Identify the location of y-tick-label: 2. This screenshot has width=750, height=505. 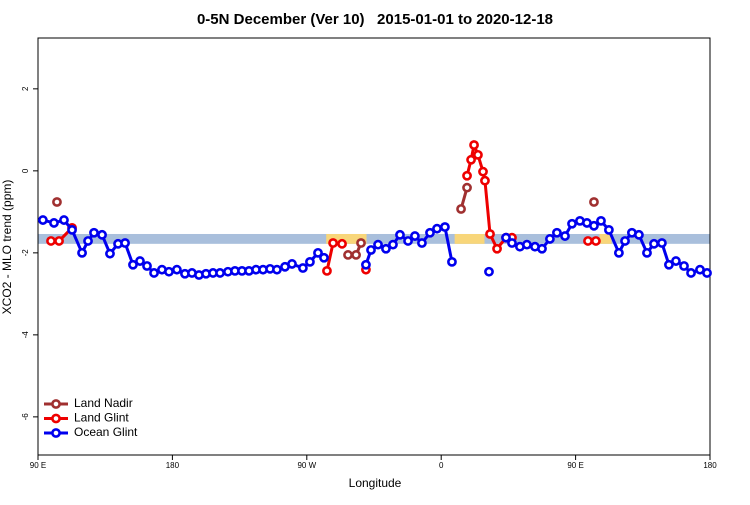
(25, 88).